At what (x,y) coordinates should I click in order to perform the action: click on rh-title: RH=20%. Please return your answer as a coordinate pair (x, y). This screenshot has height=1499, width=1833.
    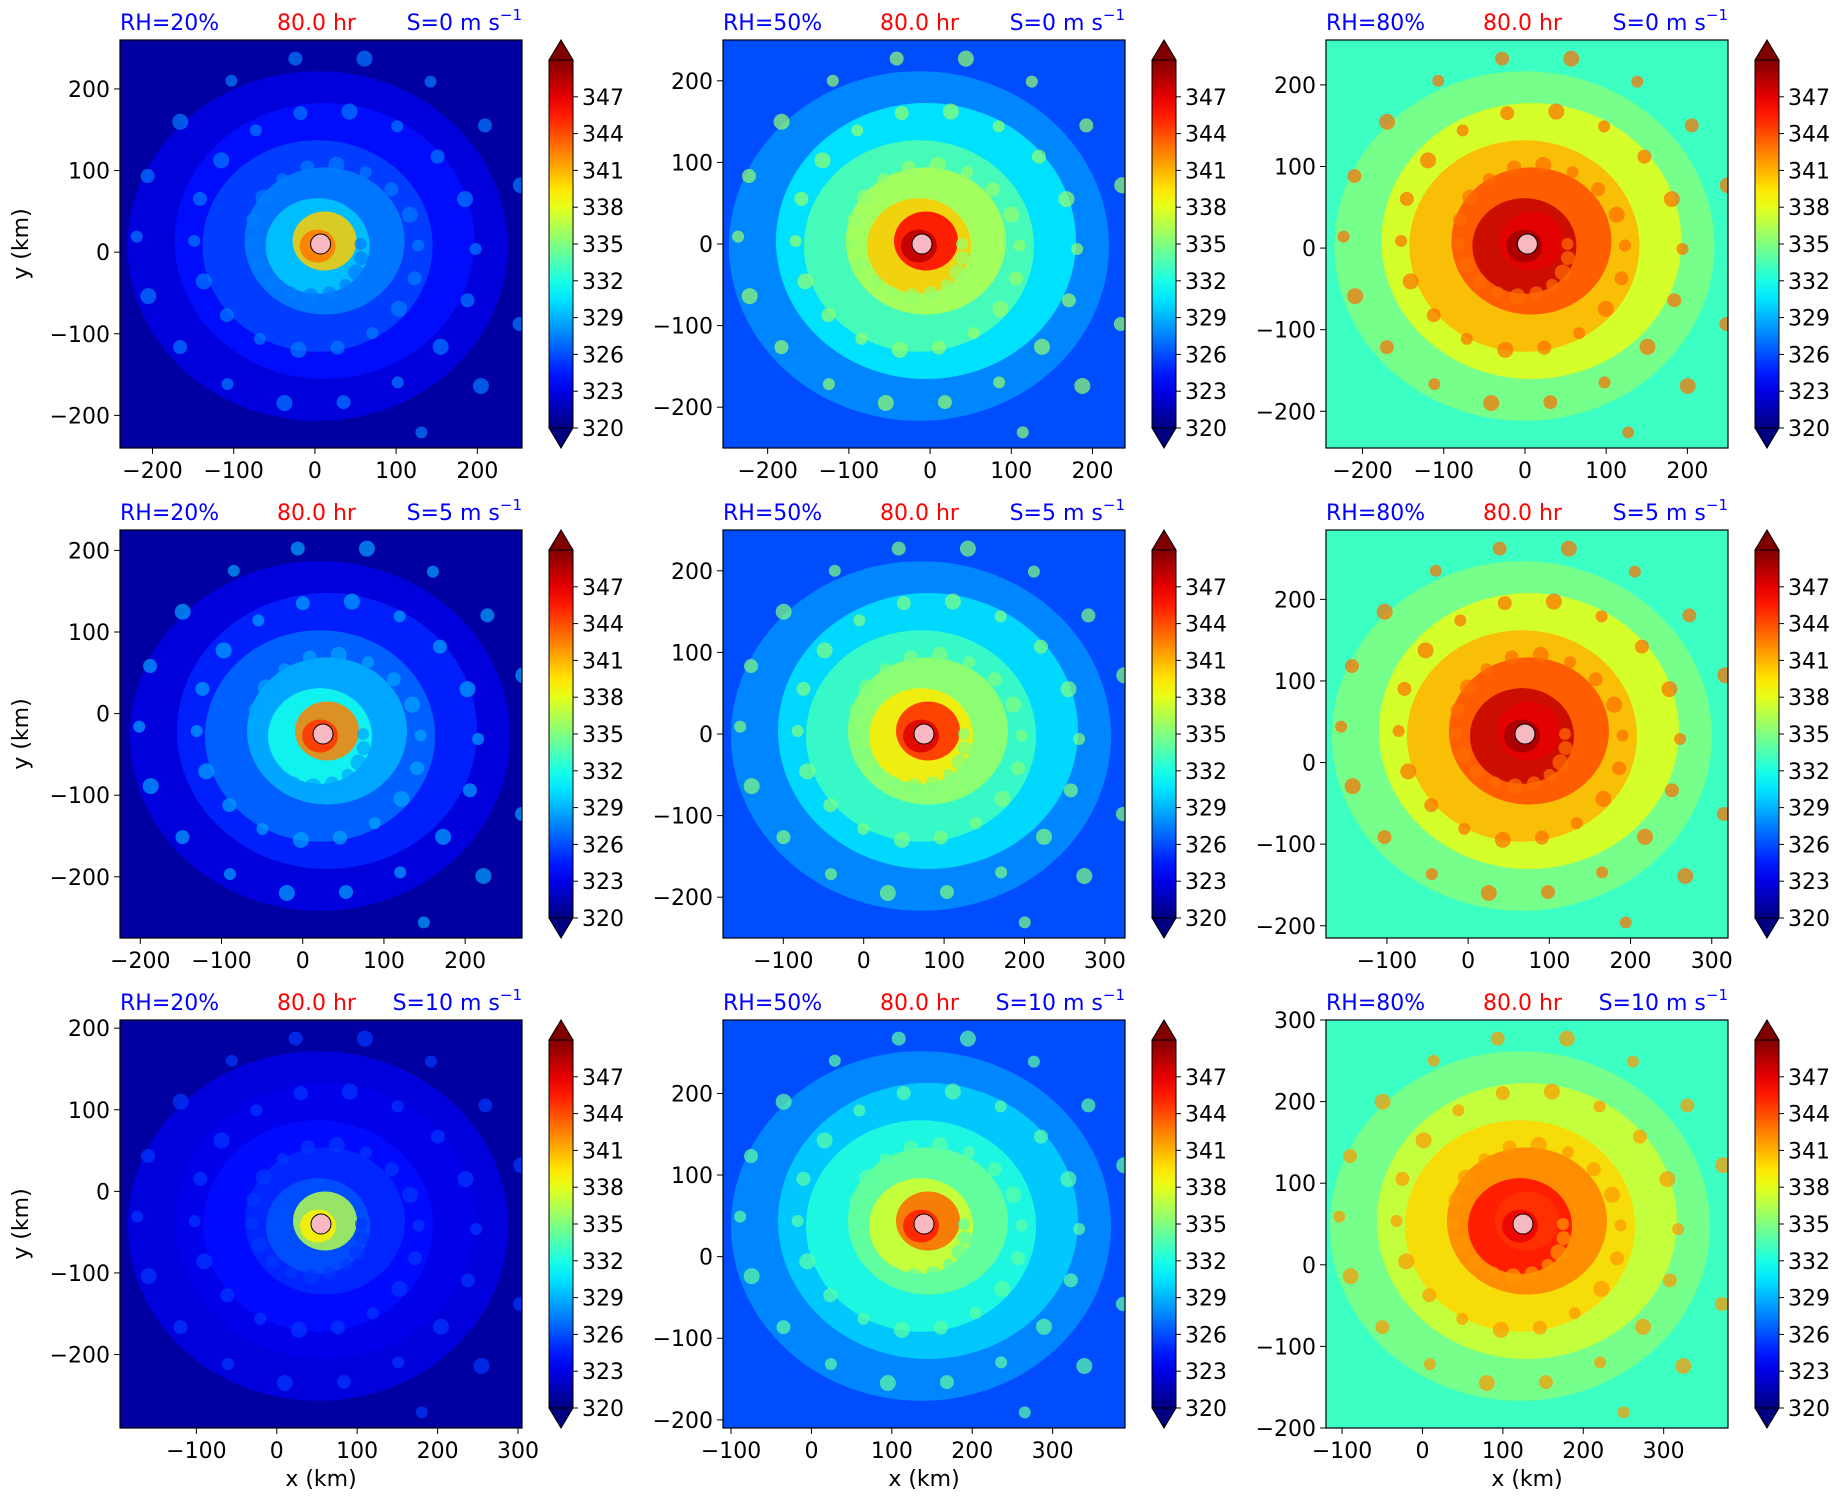
    Looking at the image, I should click on (169, 513).